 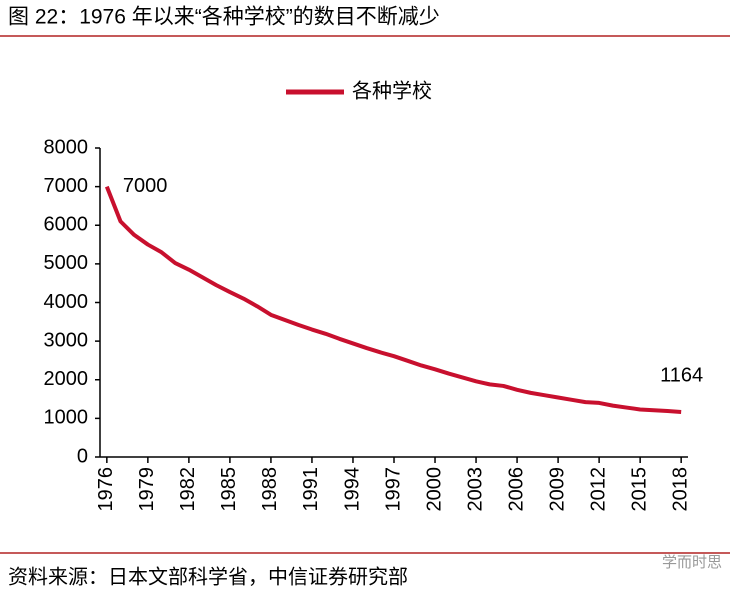 What do you see at coordinates (516, 489) in the screenshot?
I see `x-tick-label: 2006` at bounding box center [516, 489].